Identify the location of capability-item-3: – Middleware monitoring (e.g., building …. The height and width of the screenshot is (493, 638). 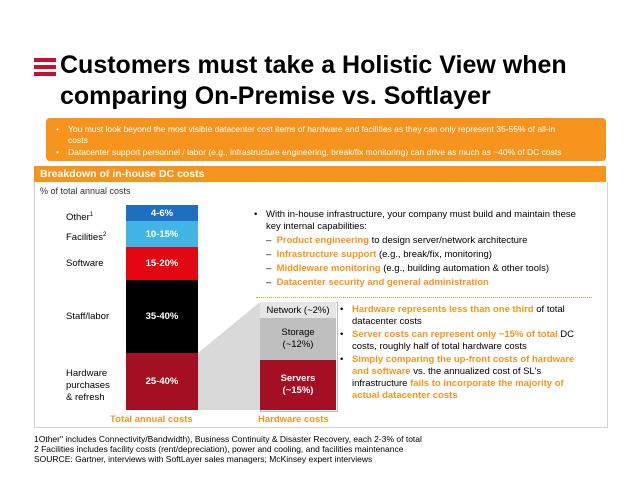
(408, 268).